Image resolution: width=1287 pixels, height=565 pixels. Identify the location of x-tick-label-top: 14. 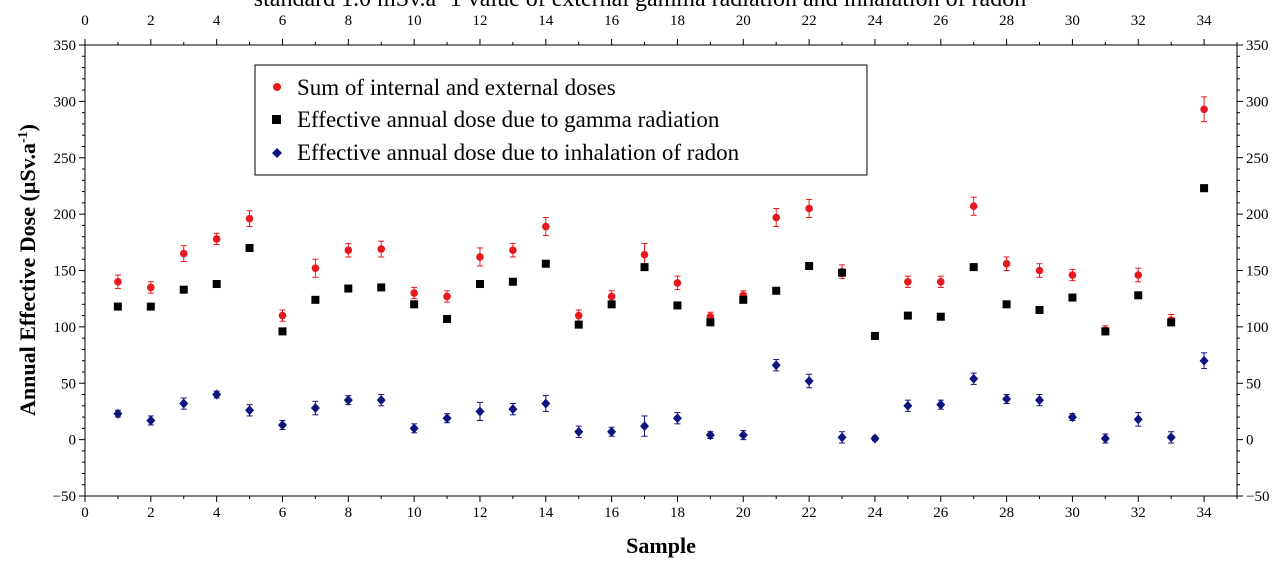
(546, 21).